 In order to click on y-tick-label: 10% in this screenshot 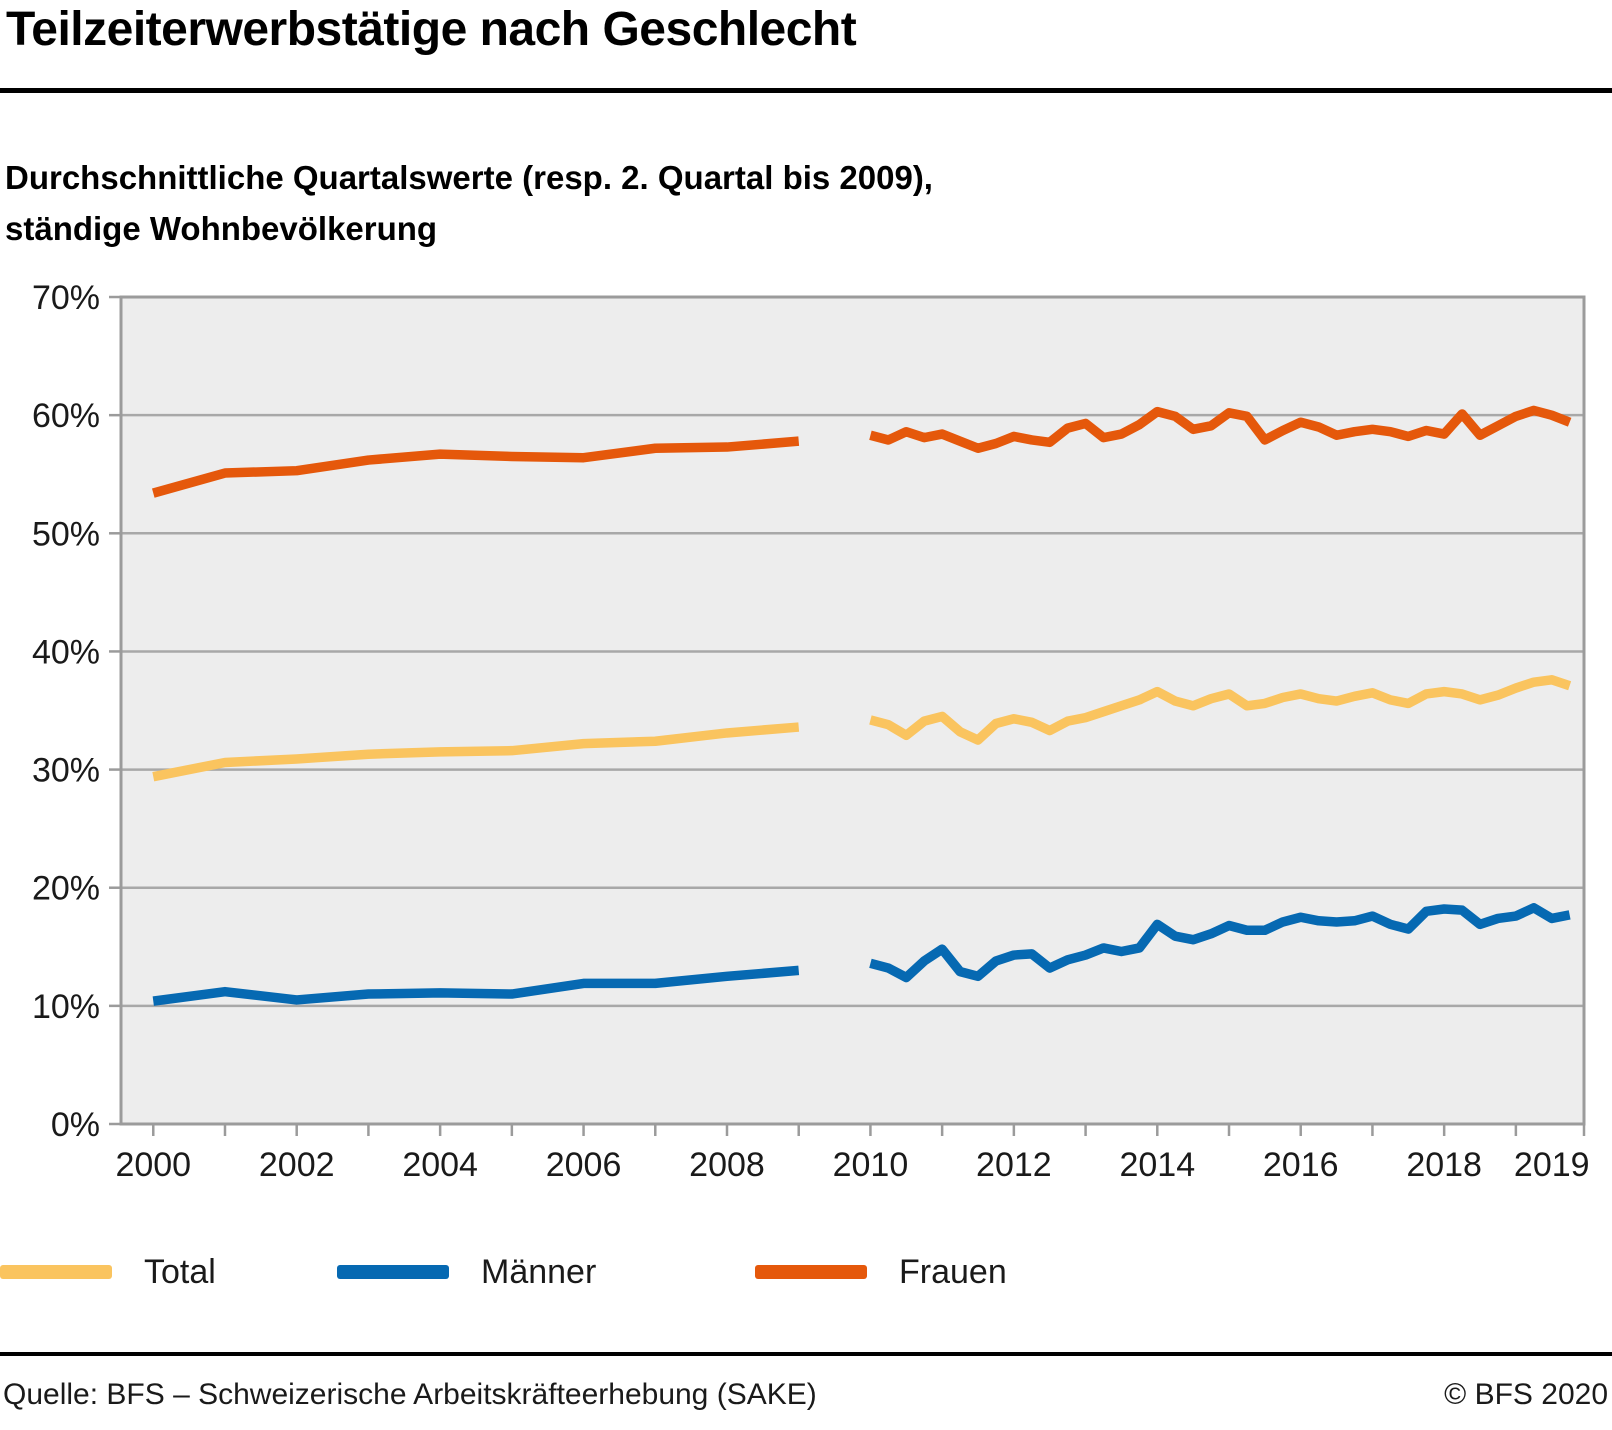, I will do `click(66, 1007)`.